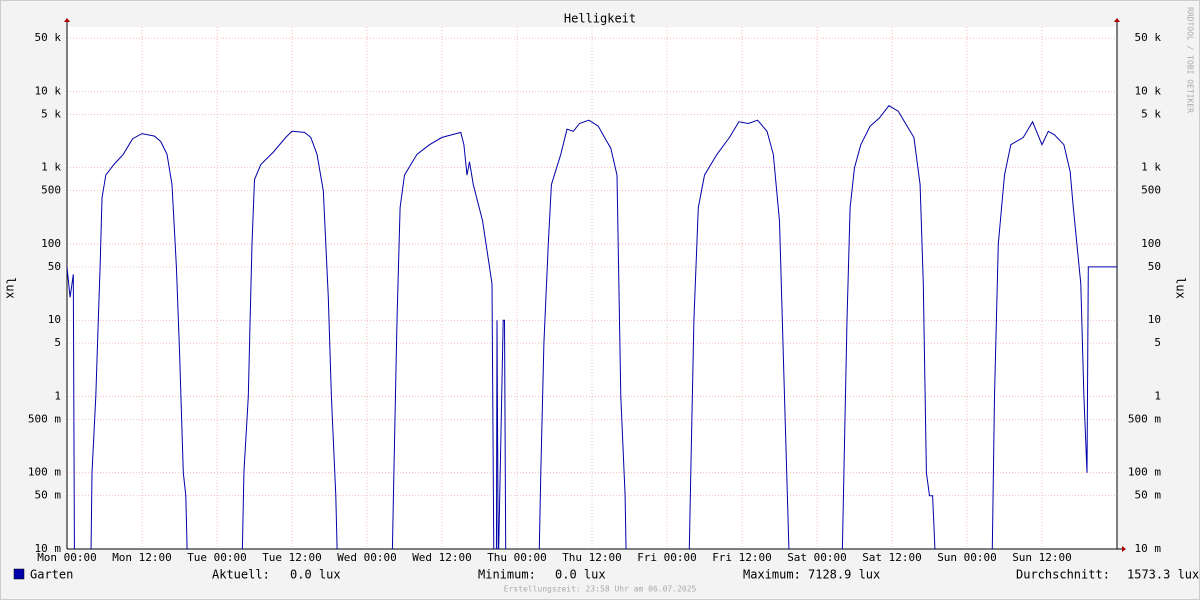  What do you see at coordinates (51, 167) in the screenshot?
I see `y-tick-label: 1 k` at bounding box center [51, 167].